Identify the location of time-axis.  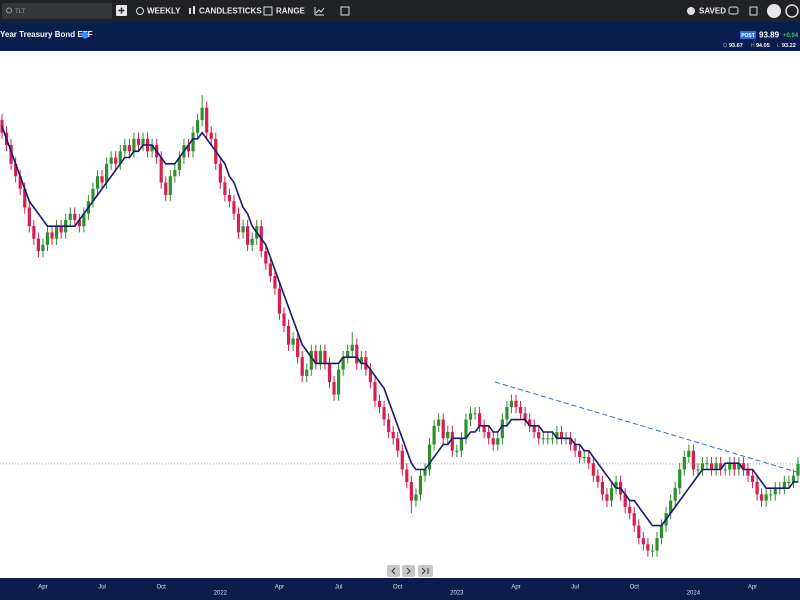
(400, 589).